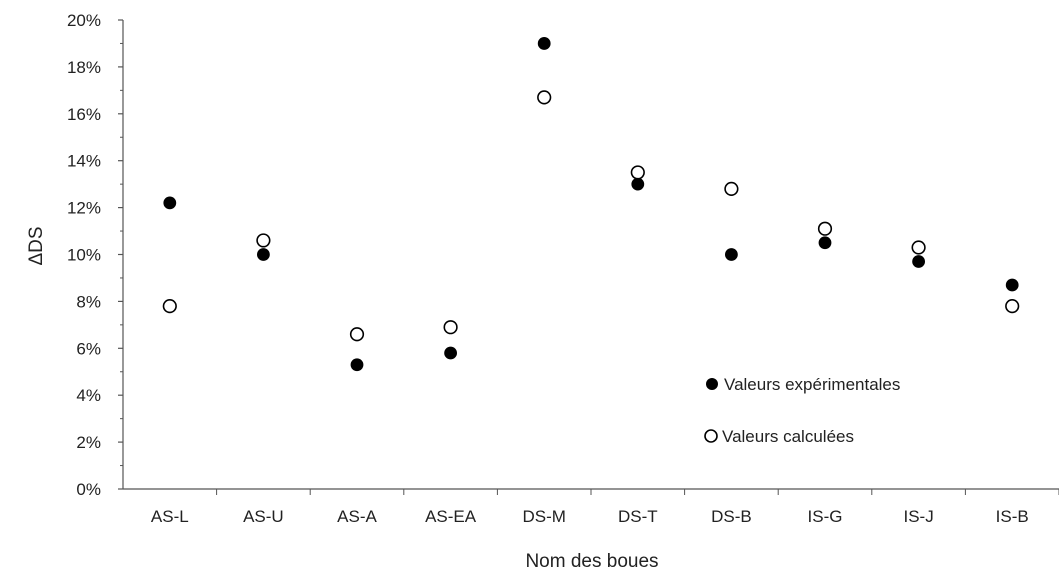  I want to click on y-axis-ticks, so click(120, 254).